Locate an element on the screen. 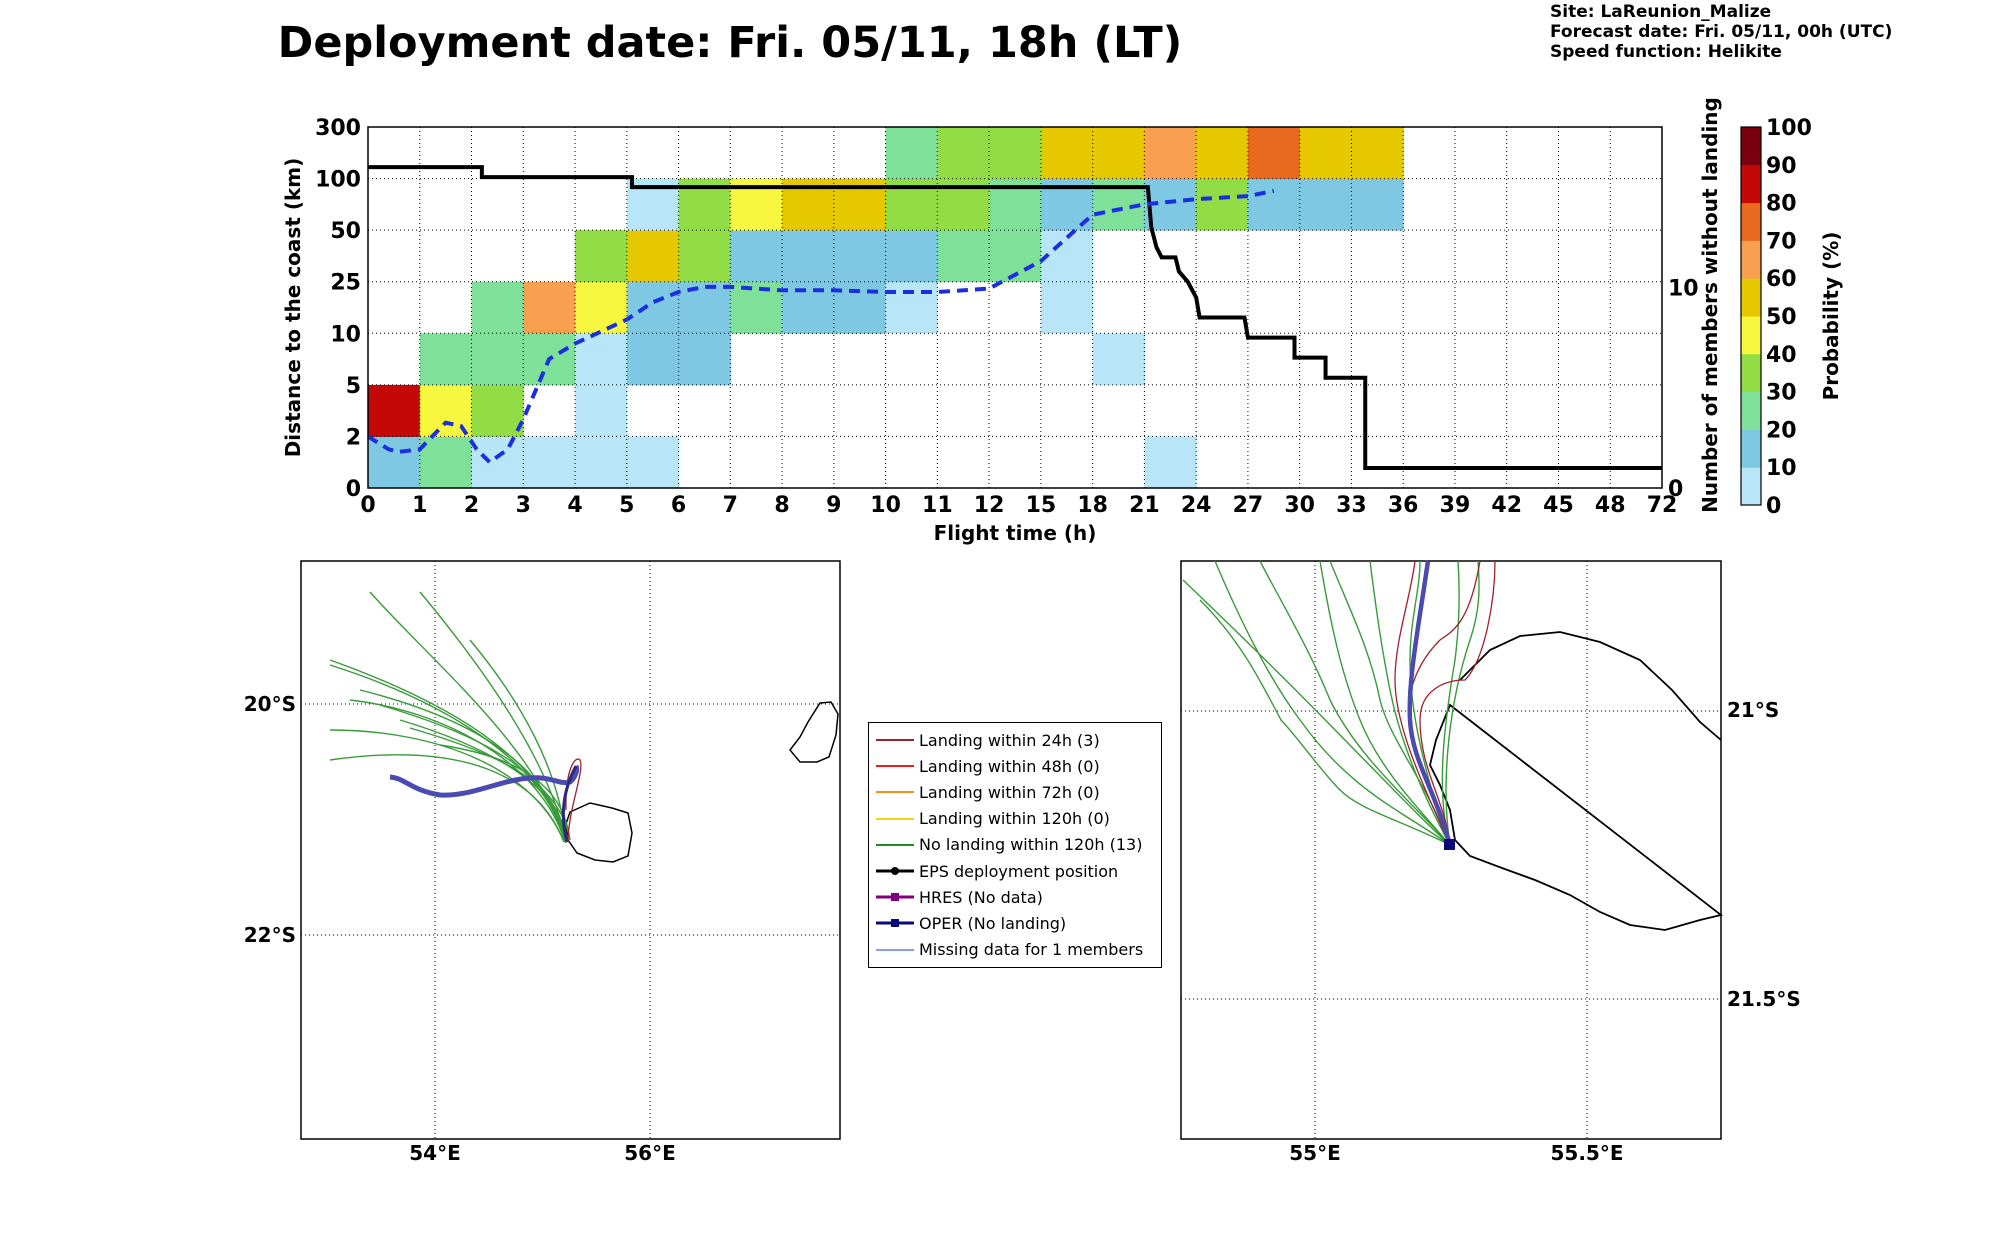 The image size is (2000, 1250). x-tick-label: 18 is located at coordinates (1092, 505).